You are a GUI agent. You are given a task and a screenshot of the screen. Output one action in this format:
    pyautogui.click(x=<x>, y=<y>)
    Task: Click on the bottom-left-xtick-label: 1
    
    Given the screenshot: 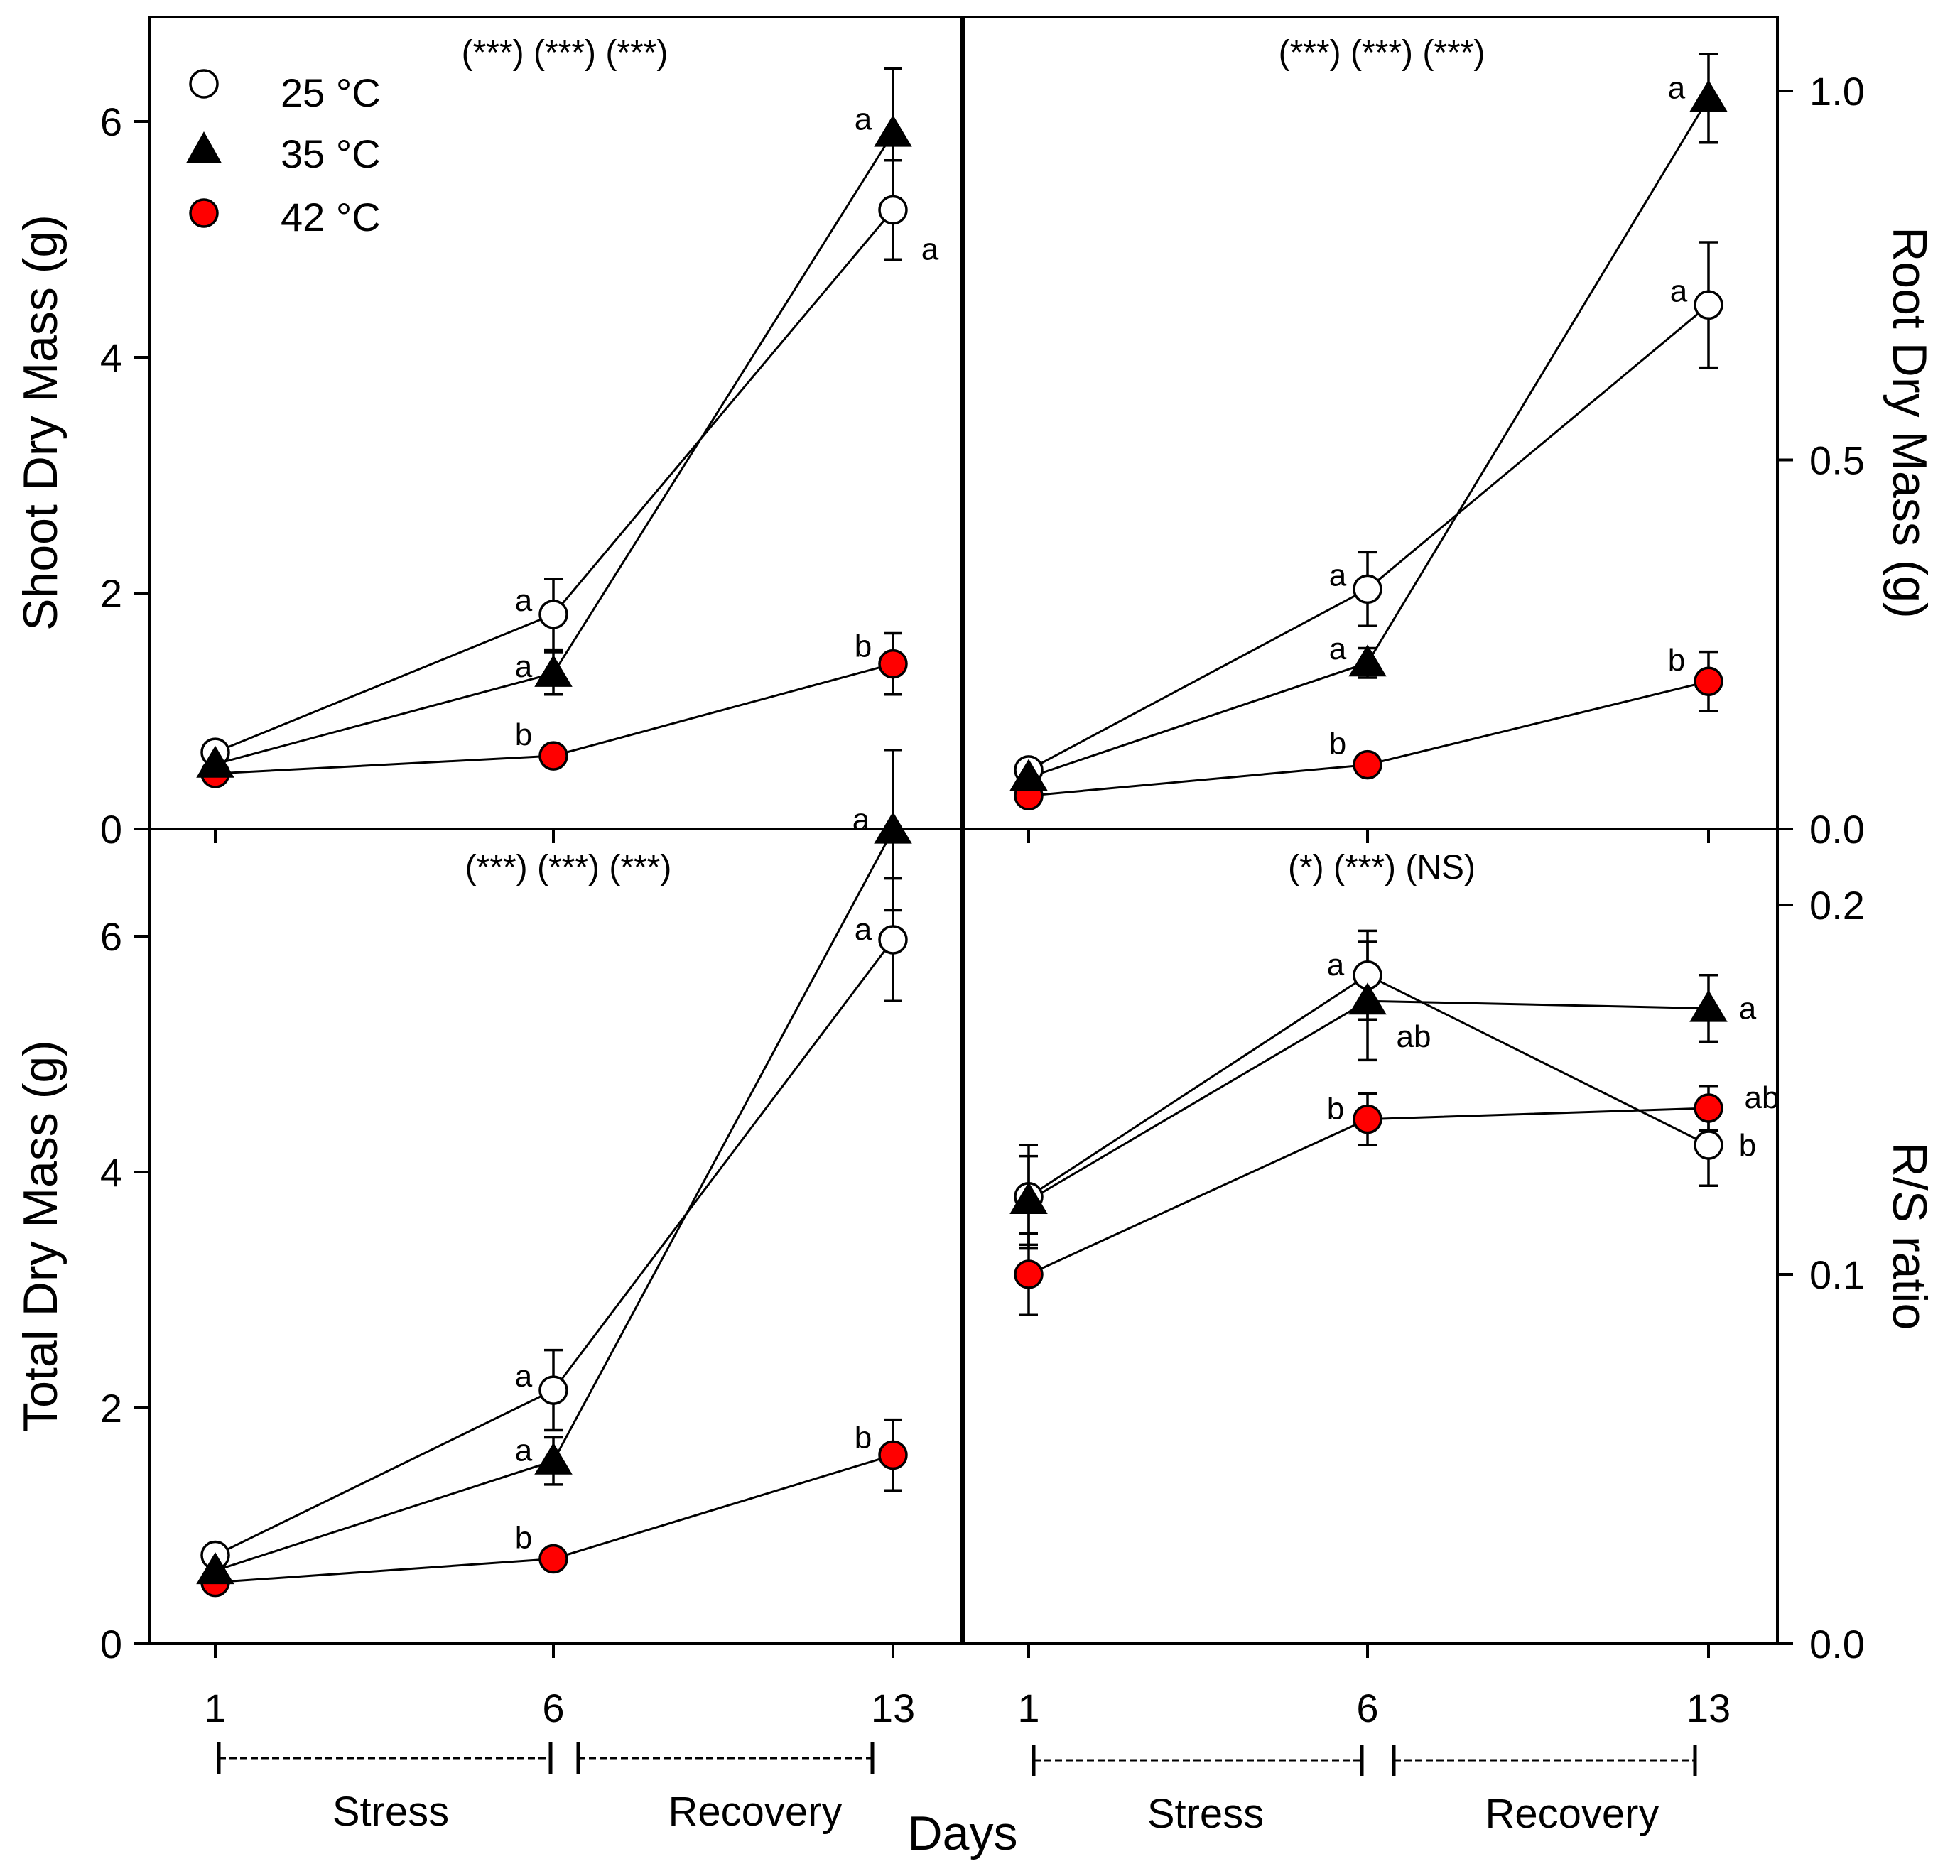 What is the action you would take?
    pyautogui.click(x=215, y=1708)
    